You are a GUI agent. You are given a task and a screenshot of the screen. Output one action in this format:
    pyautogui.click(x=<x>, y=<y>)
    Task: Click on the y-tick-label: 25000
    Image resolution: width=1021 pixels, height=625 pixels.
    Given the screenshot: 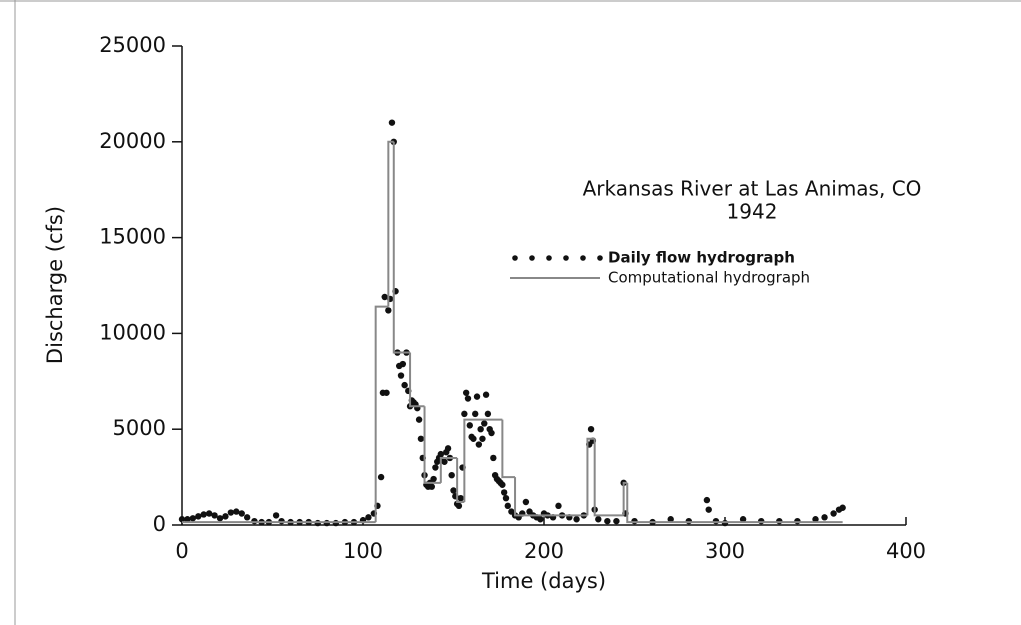 What is the action you would take?
    pyautogui.click(x=132, y=45)
    